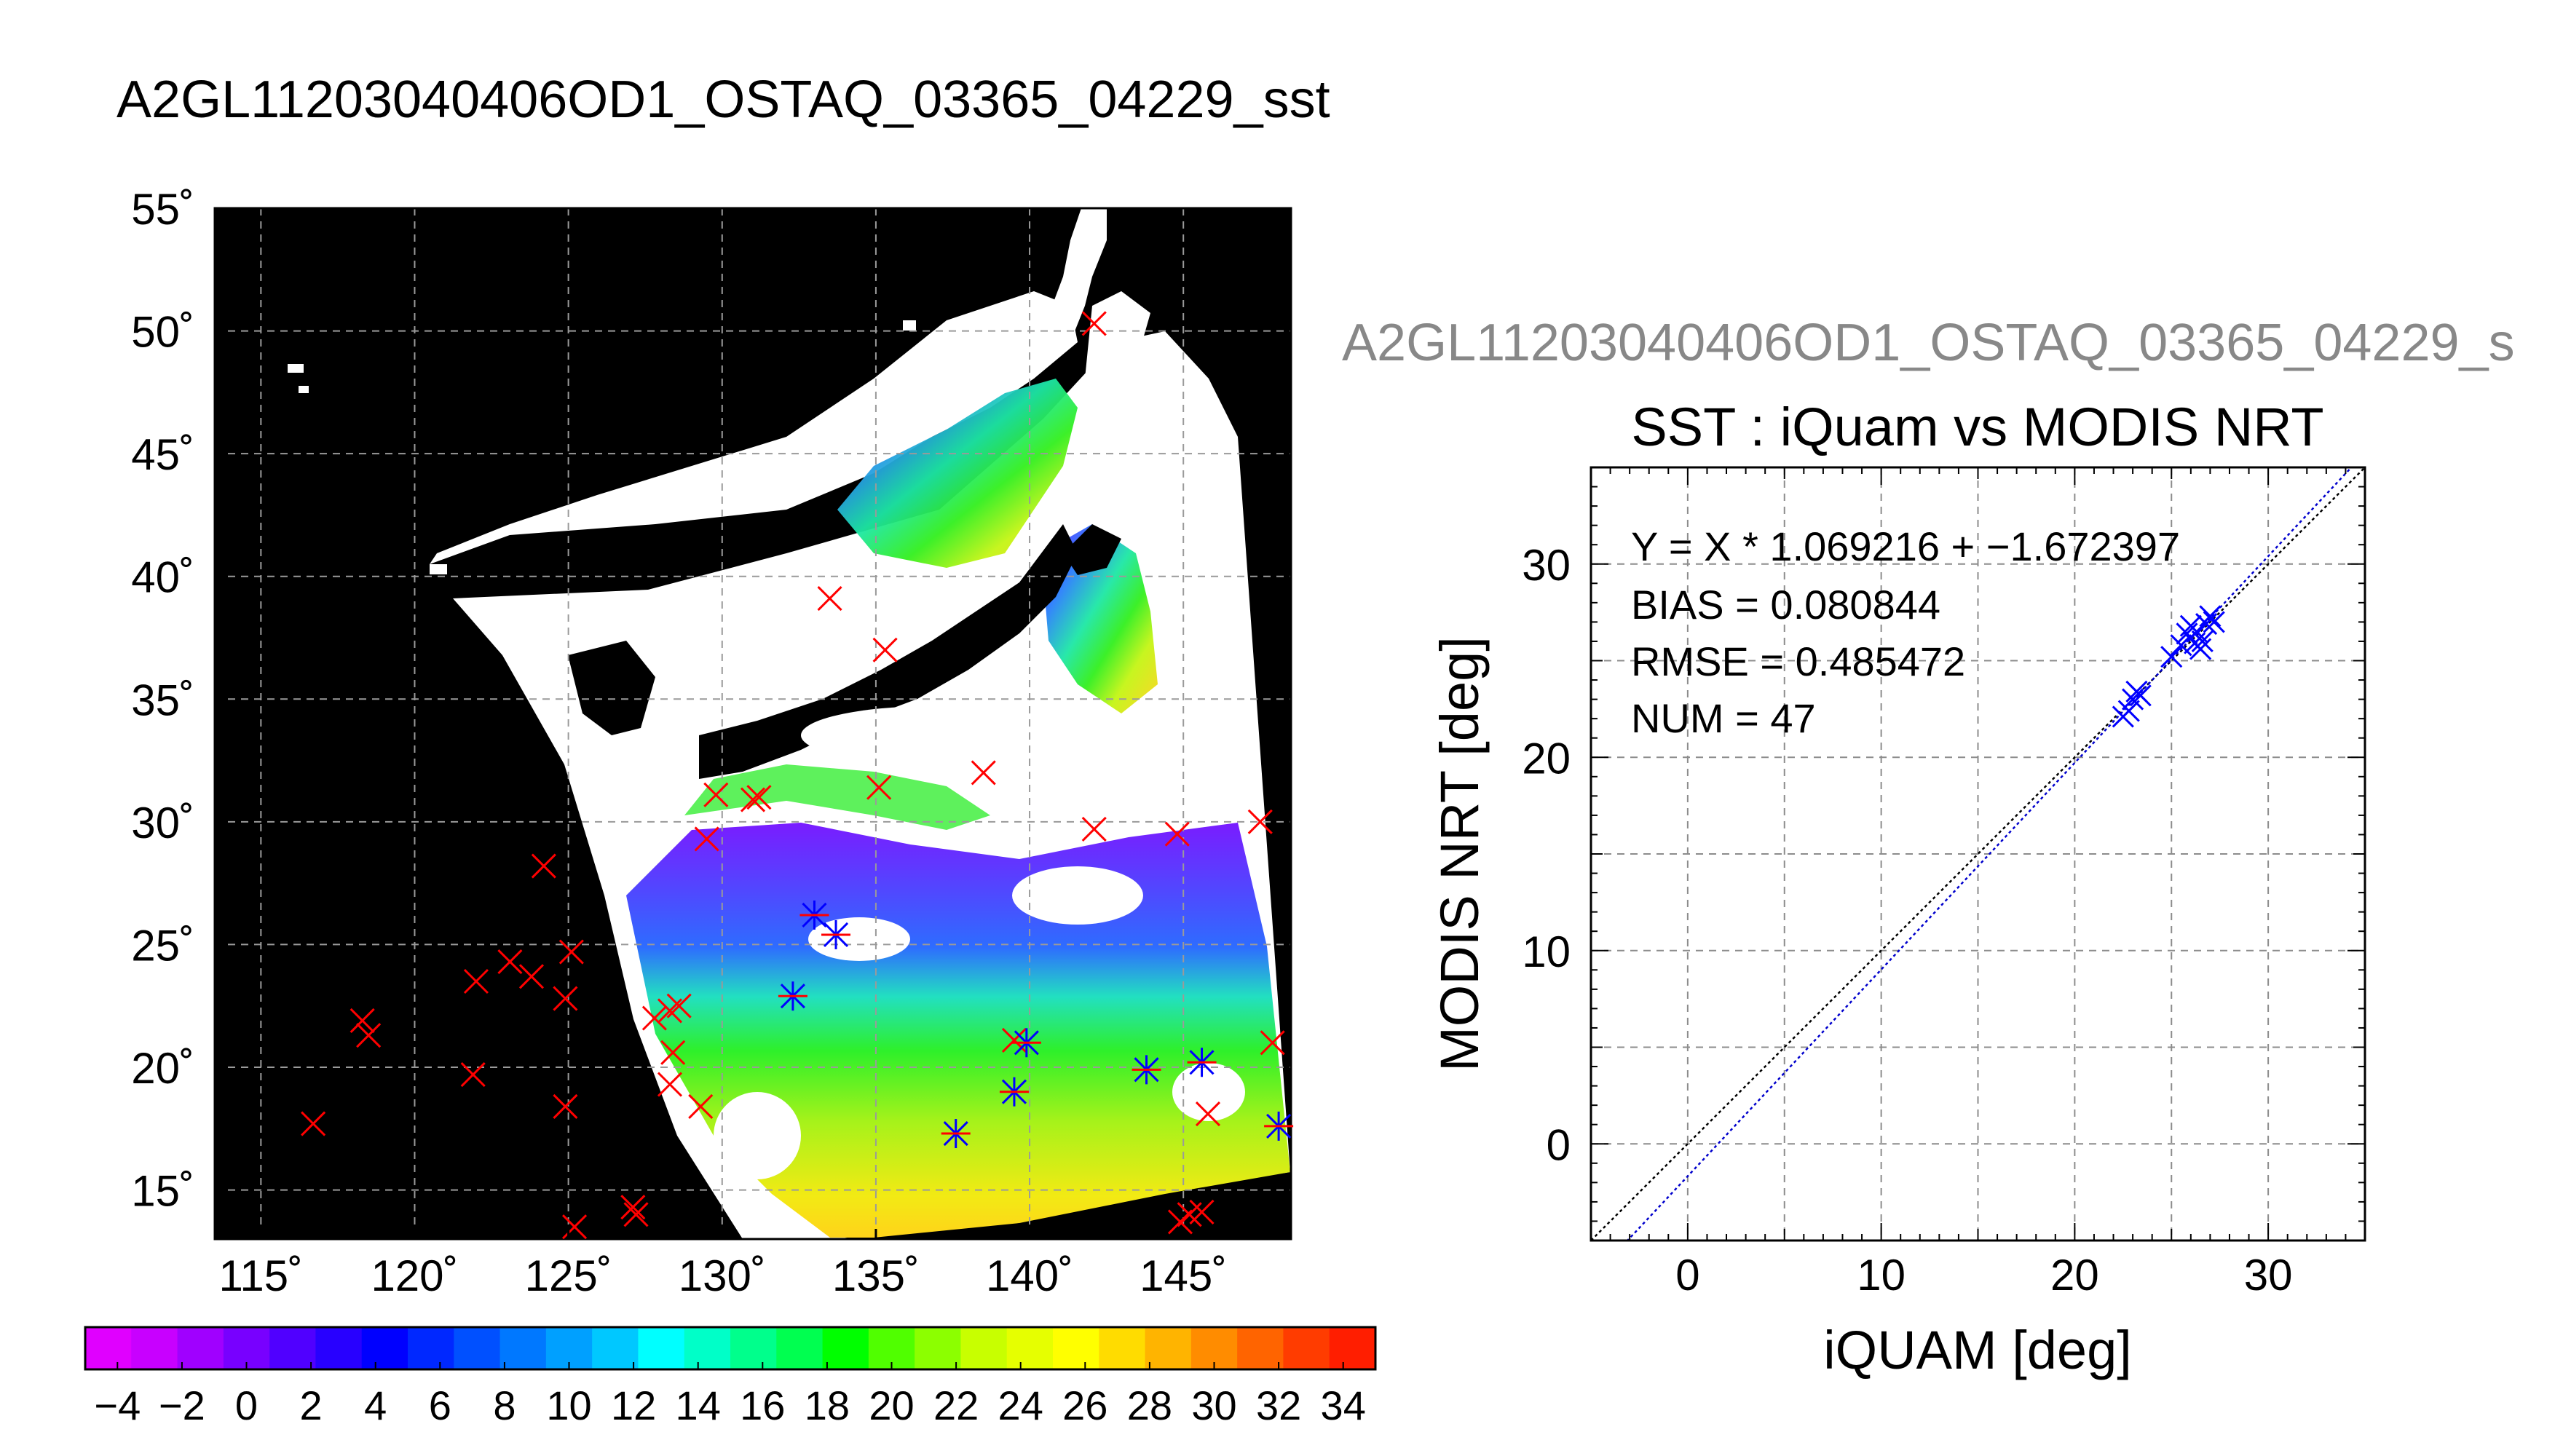 The height and width of the screenshot is (1456, 2555). Describe the element at coordinates (891, 1405) in the screenshot. I see `colorbar-tick-label: 20` at that location.